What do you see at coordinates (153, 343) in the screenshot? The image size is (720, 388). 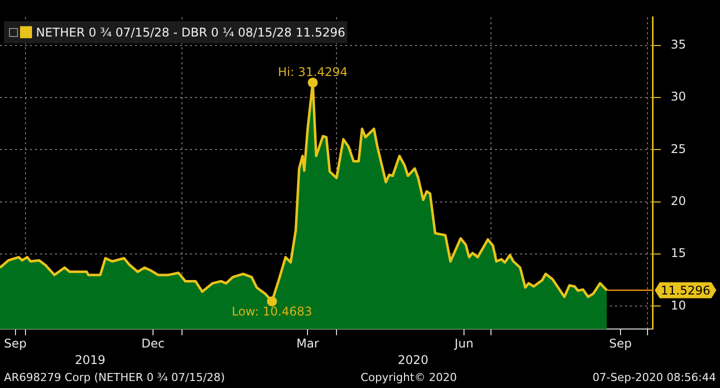 I see `x-tick-label: Dec` at bounding box center [153, 343].